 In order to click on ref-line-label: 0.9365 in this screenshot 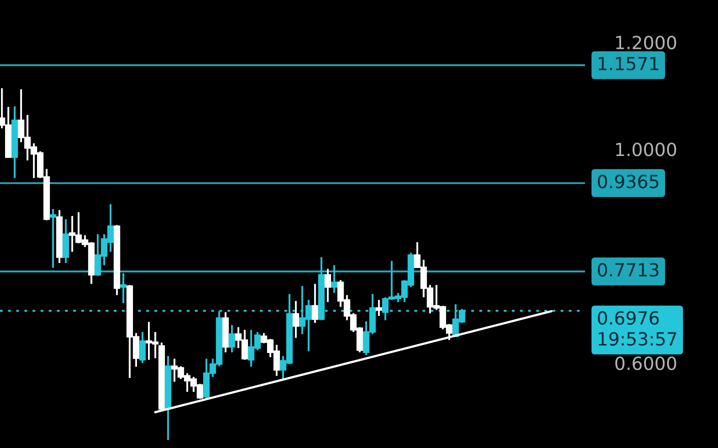, I will do `click(628, 181)`.